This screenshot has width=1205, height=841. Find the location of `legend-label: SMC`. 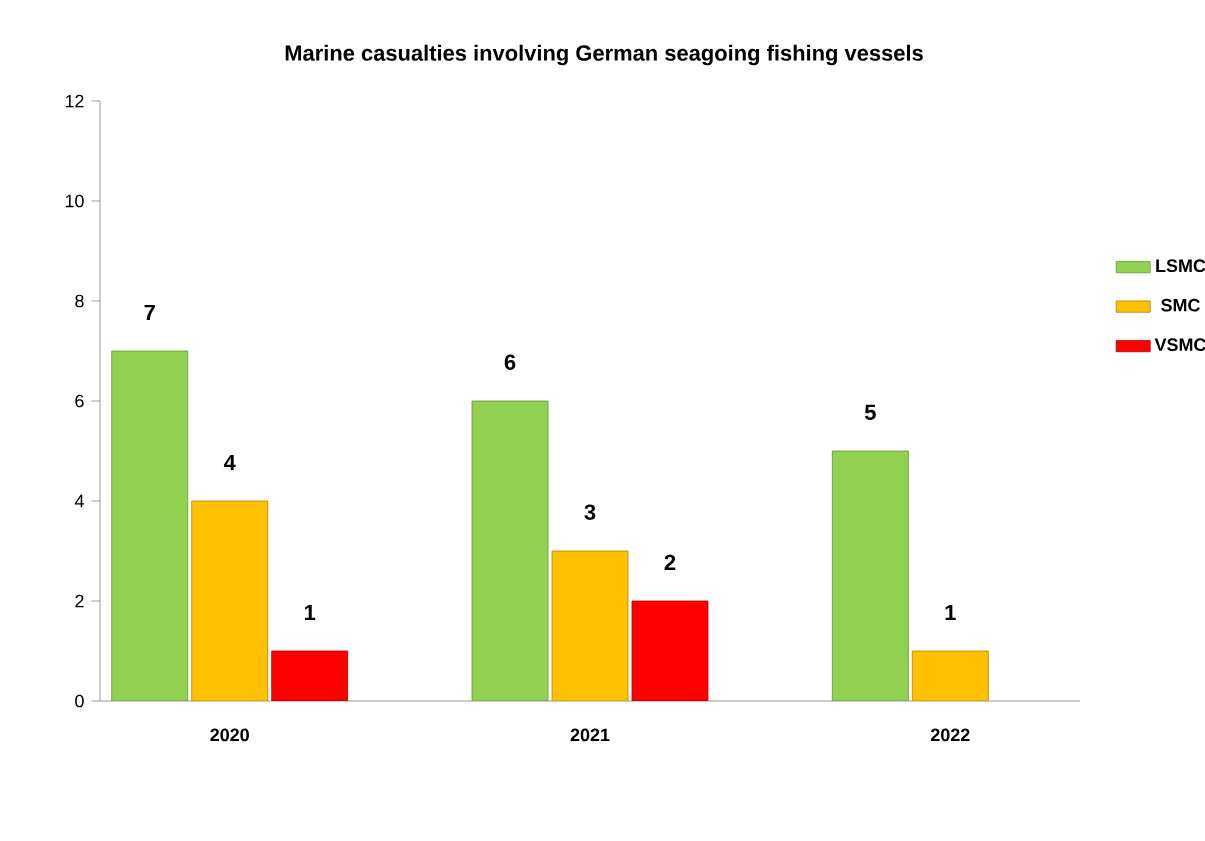

legend-label: SMC is located at coordinates (1180, 305).